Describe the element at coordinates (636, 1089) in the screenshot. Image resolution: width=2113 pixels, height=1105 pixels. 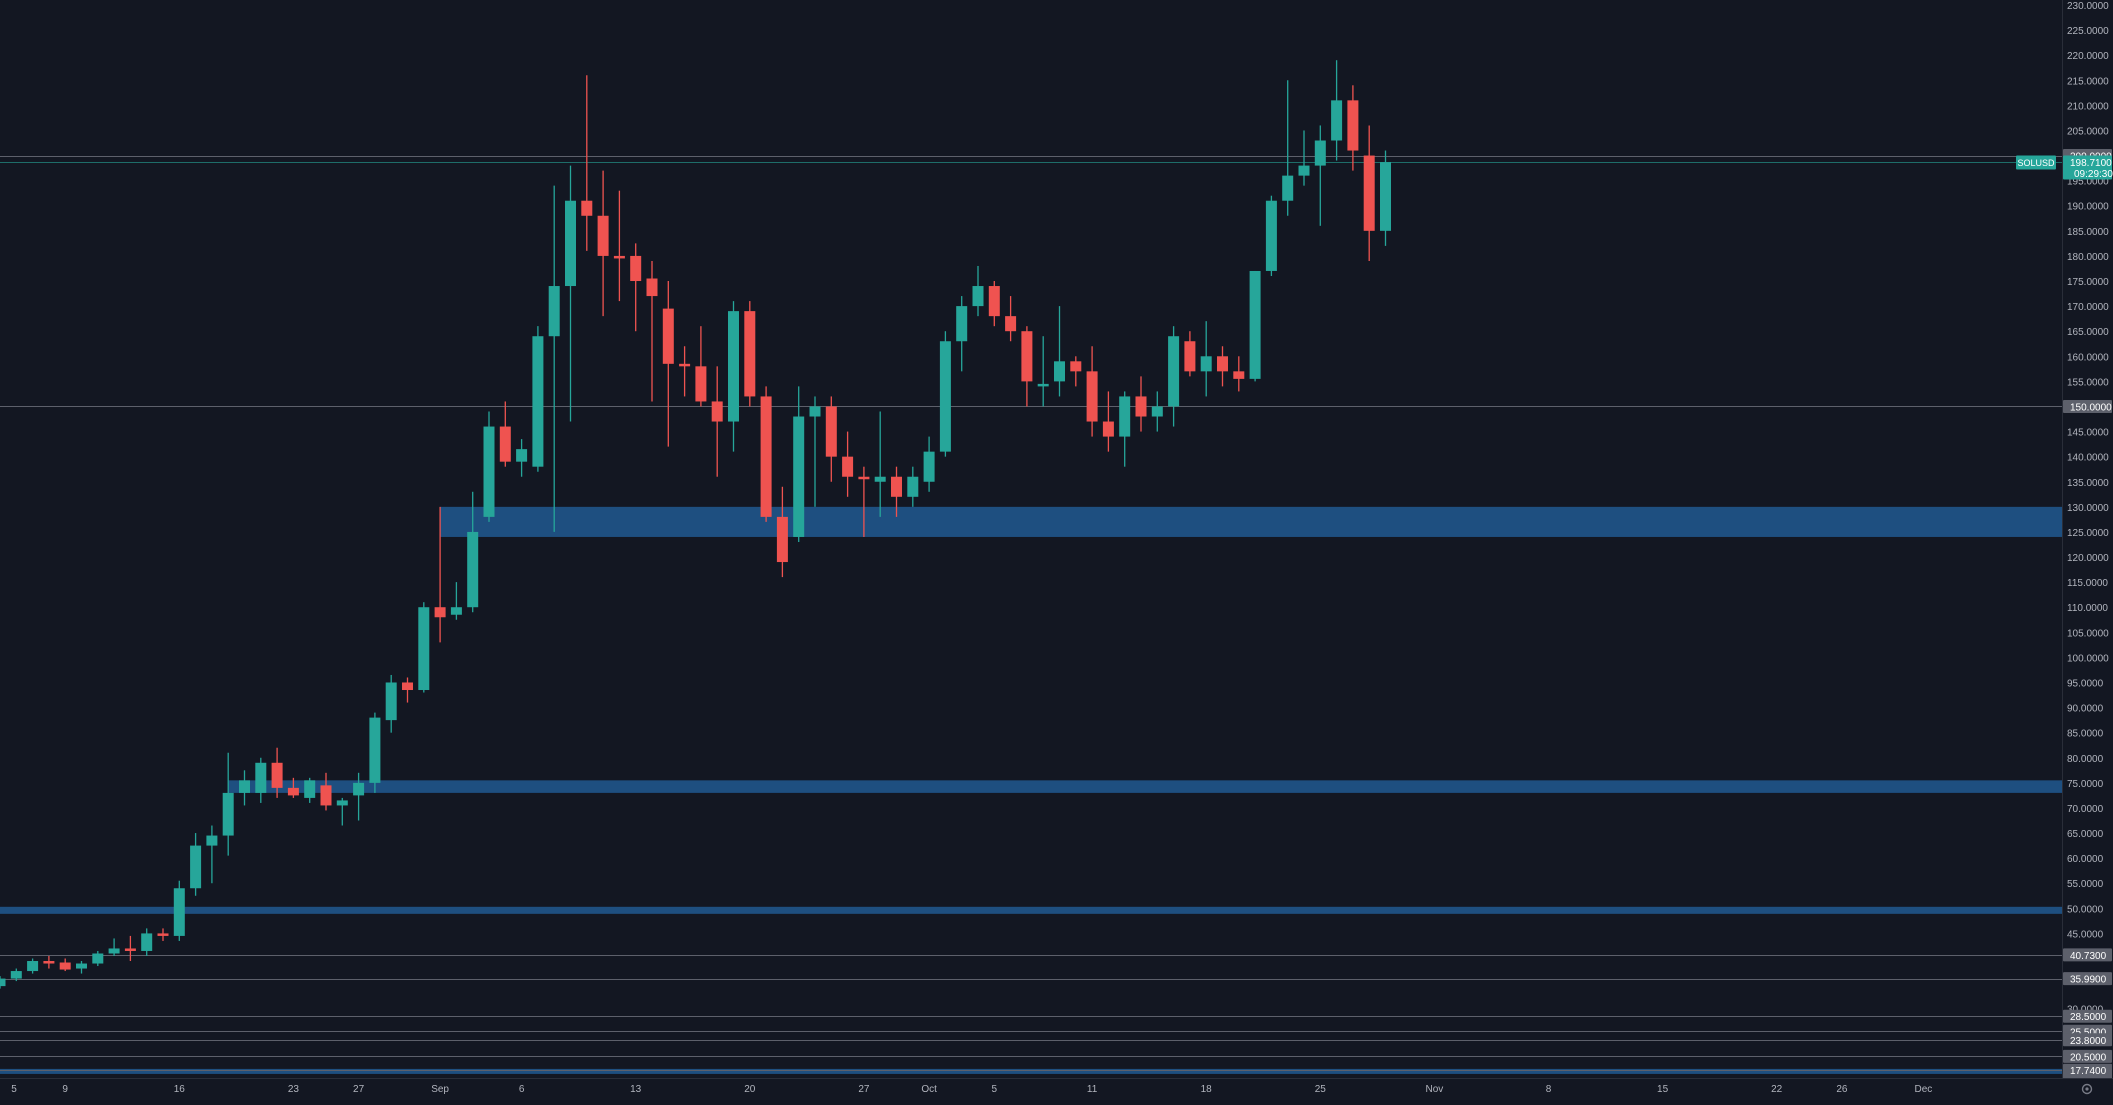
I see `x-tick-label: 13` at that location.